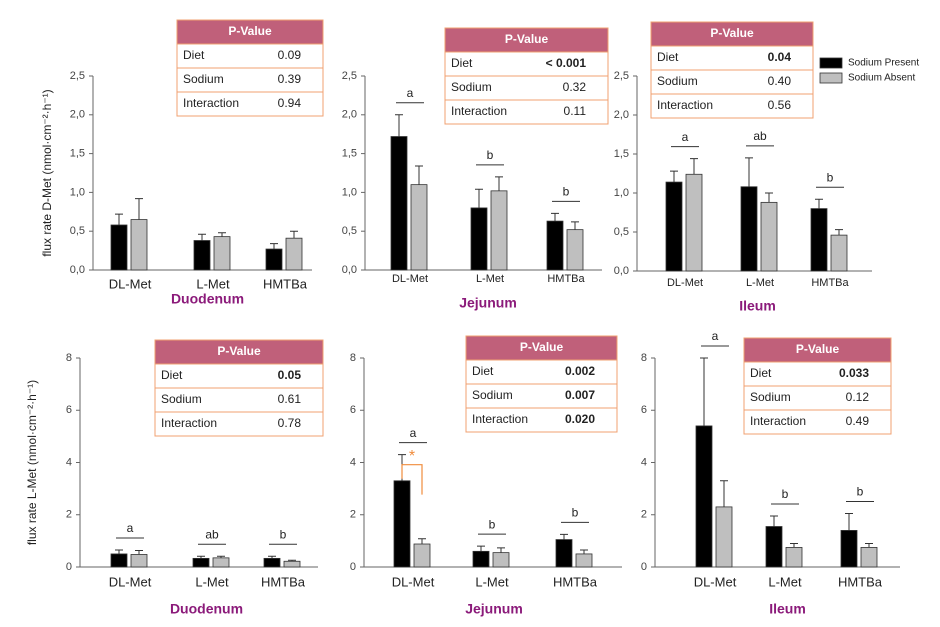  Describe the element at coordinates (831, 63) in the screenshot. I see `legend-swatch` at that location.